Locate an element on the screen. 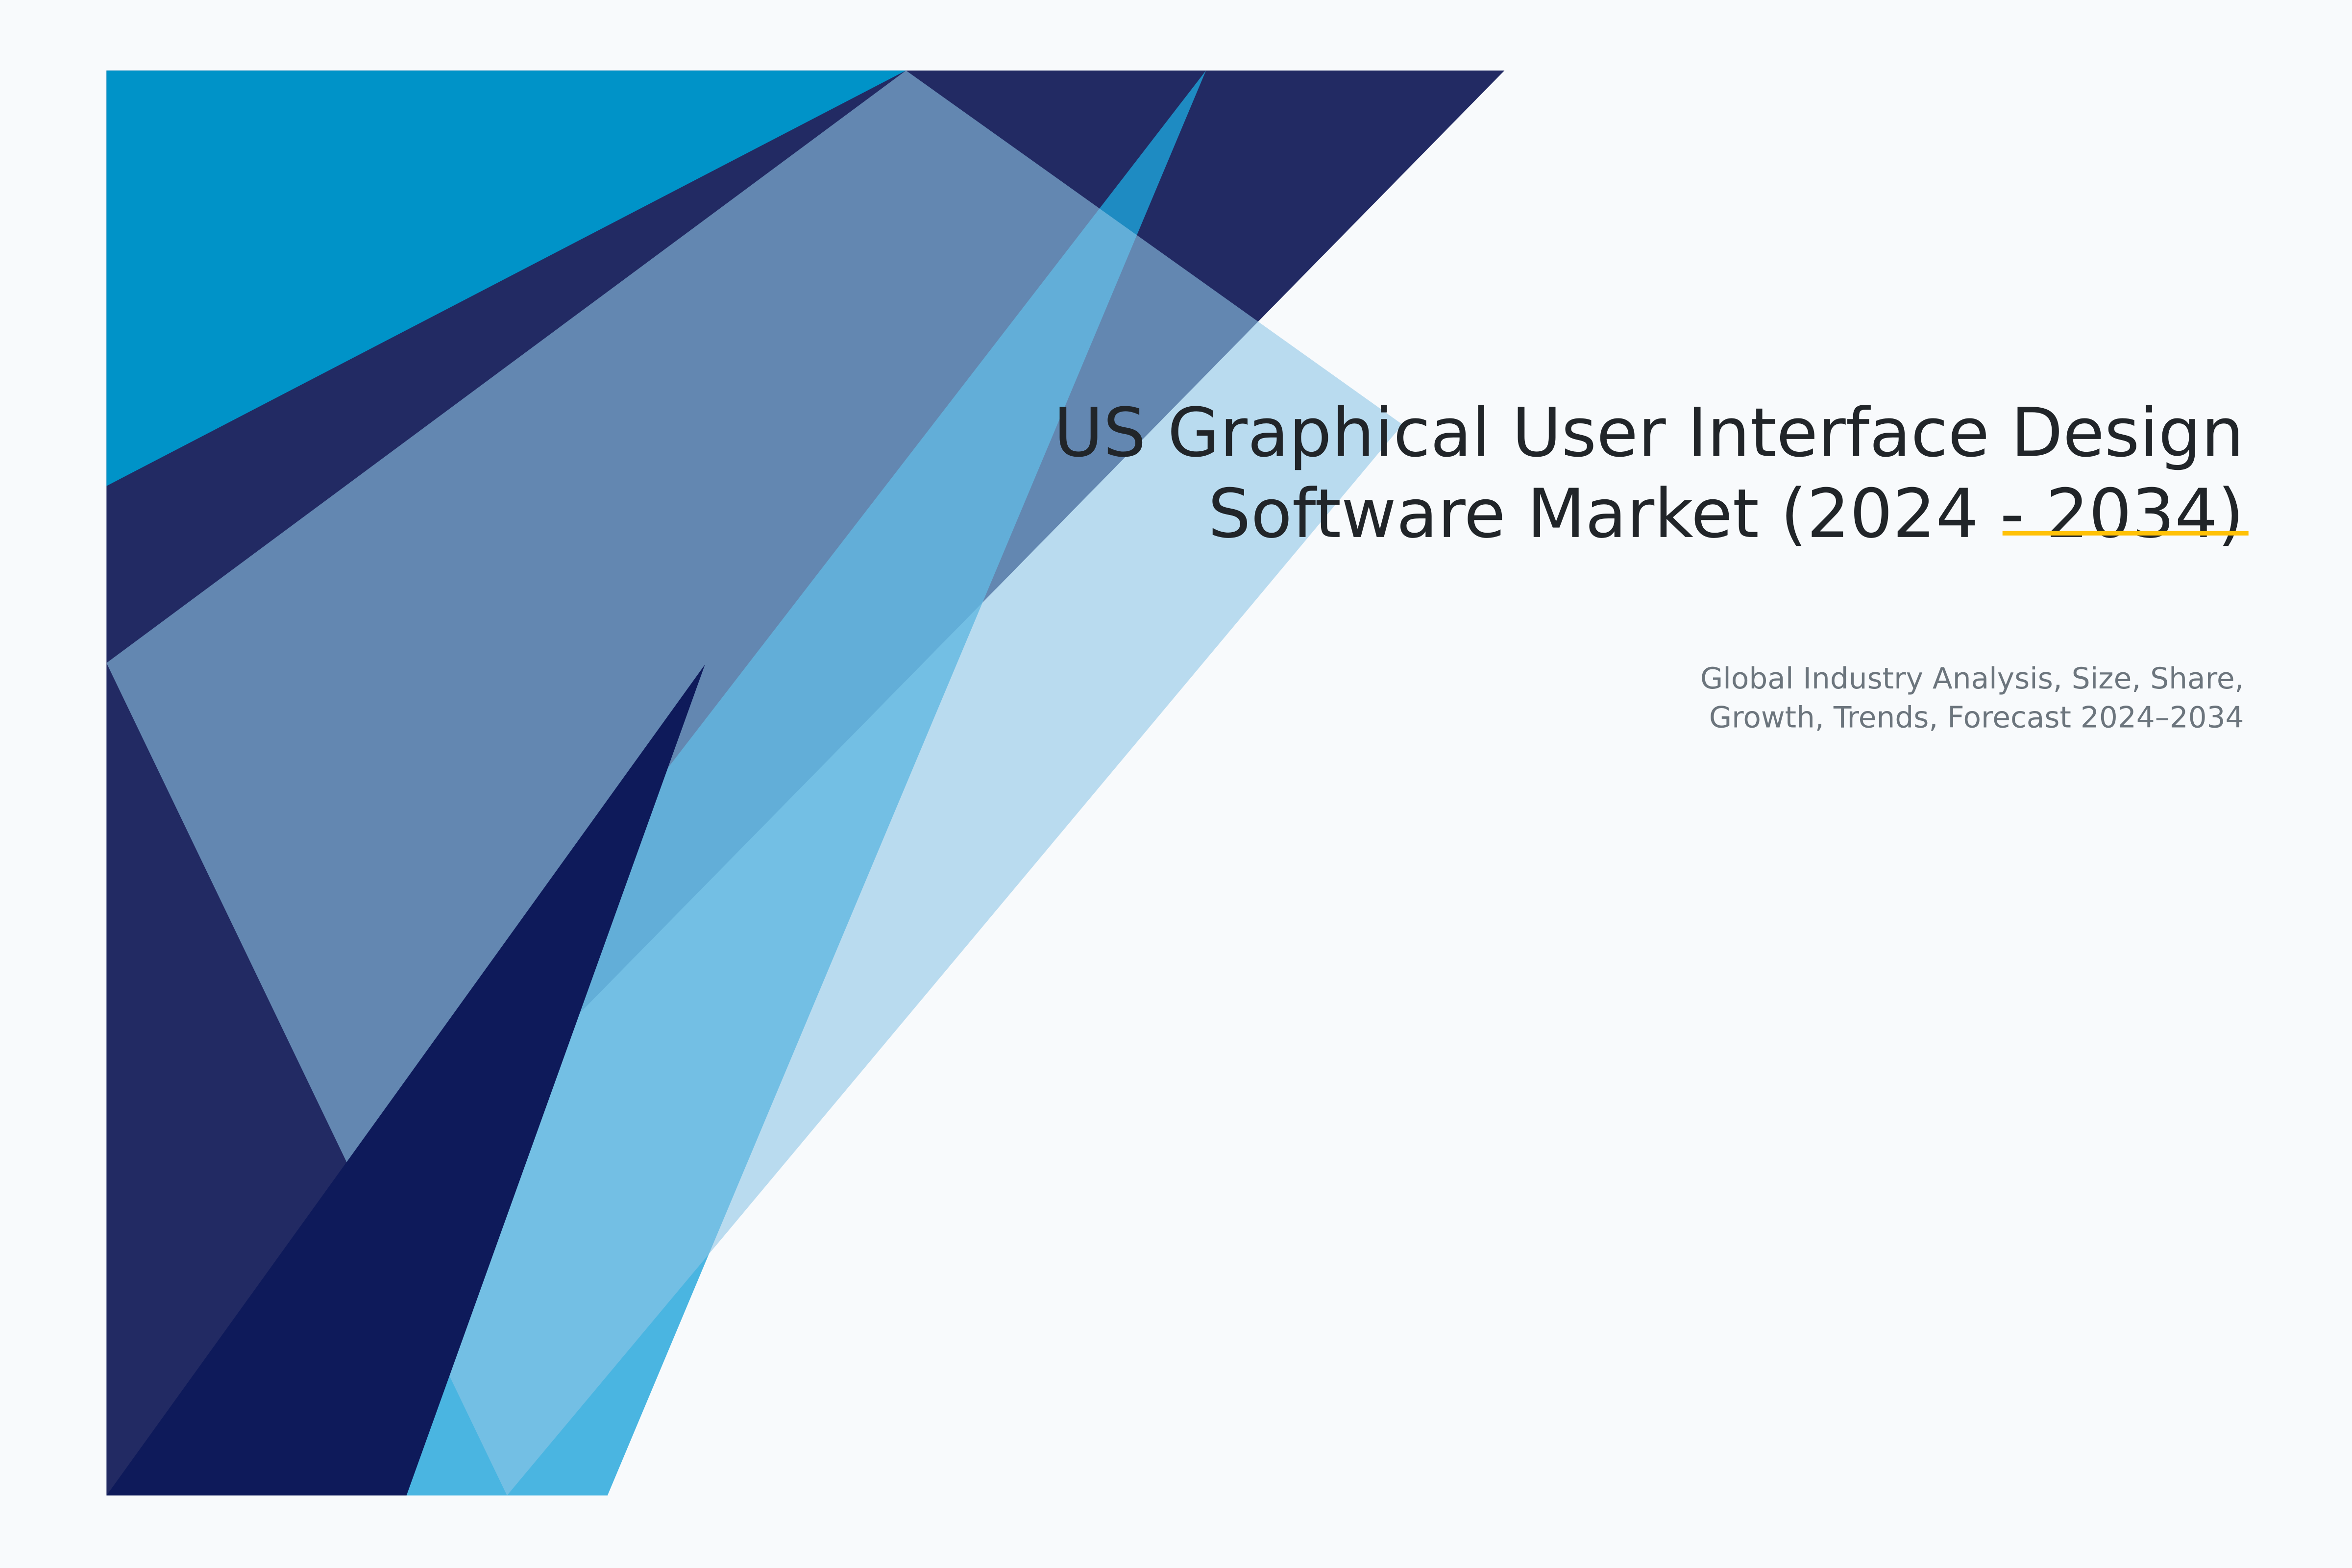  subtitle-line-1: Global Industry Analysis, Size, Share, is located at coordinates (1972, 678).